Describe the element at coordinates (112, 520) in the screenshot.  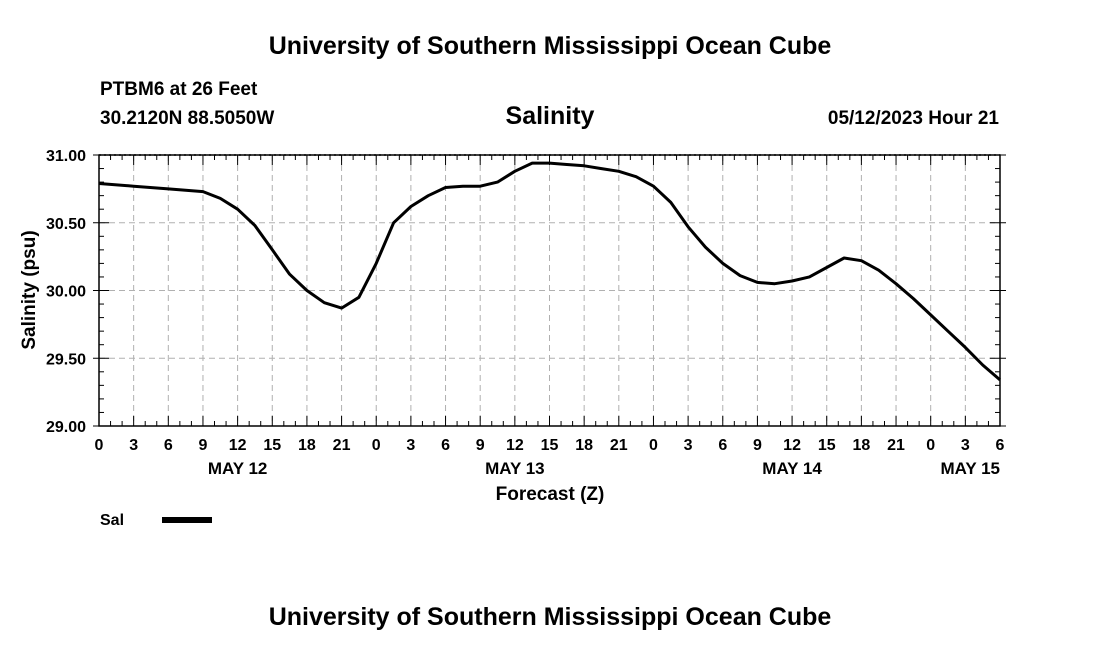
I see `legend-label: Sal` at that location.